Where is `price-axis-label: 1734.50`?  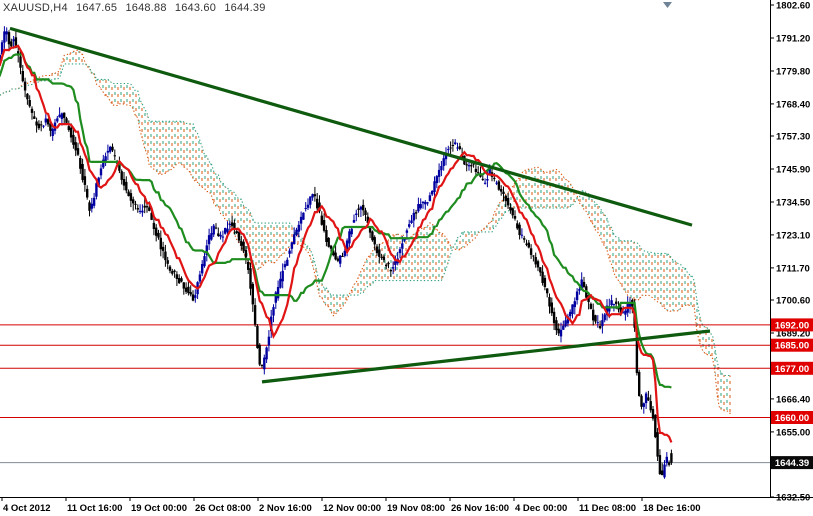
price-axis-label: 1734.50 is located at coordinates (793, 203).